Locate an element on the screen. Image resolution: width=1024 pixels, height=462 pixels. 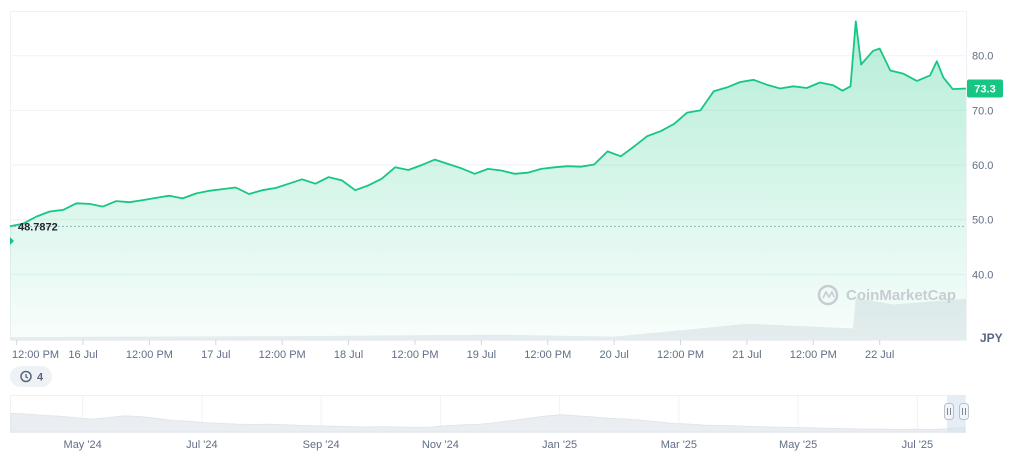
x-tick-label: 21 Jul is located at coordinates (746, 355).